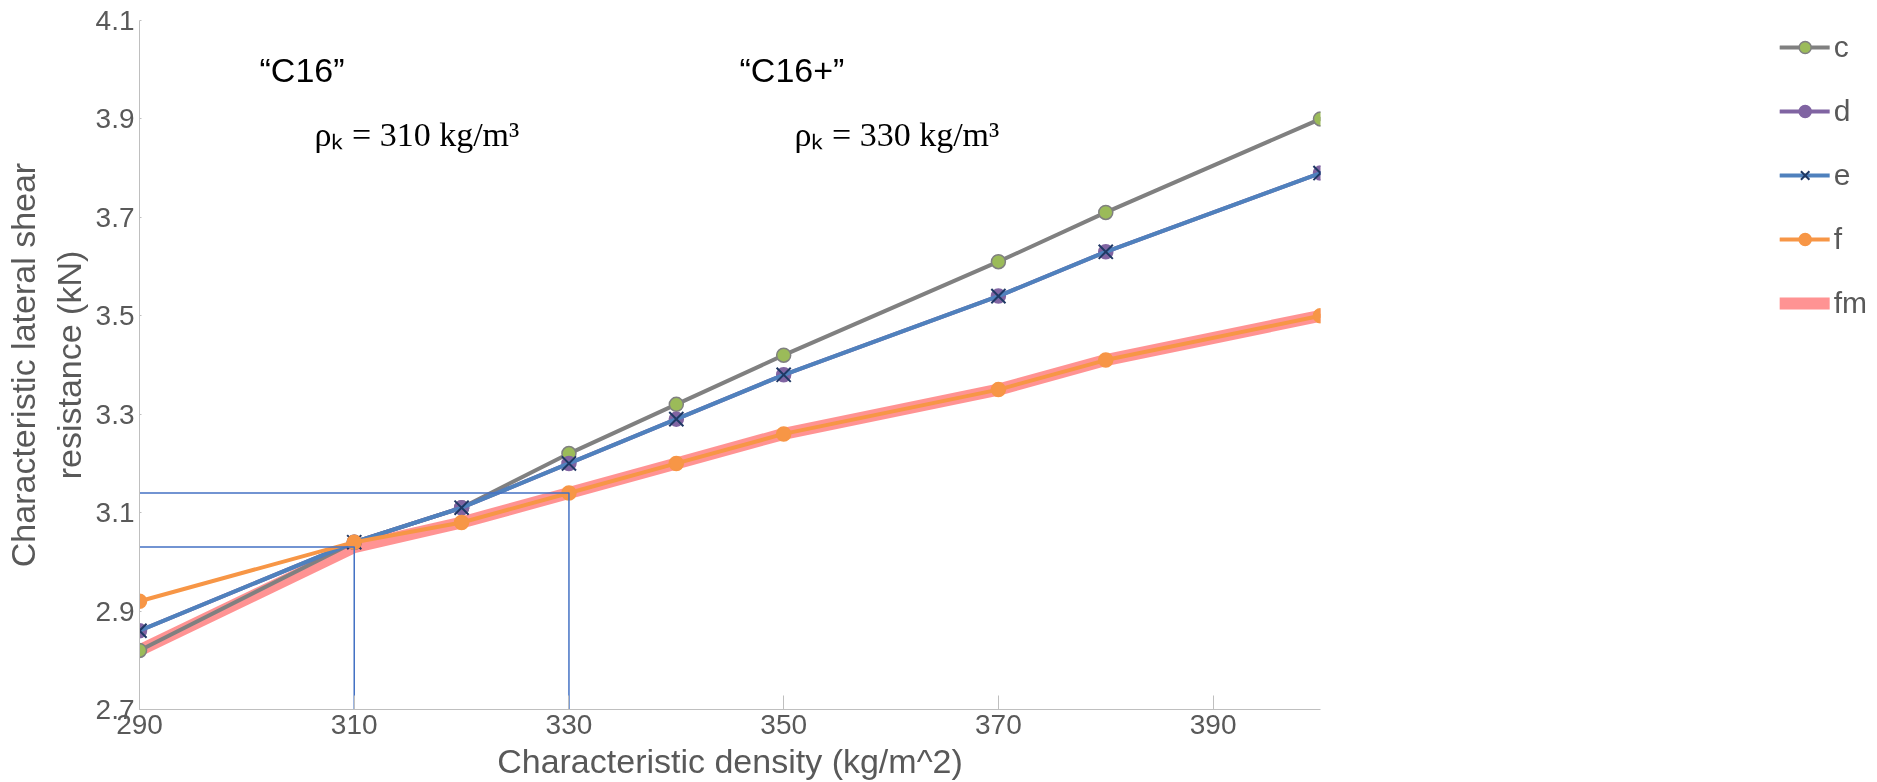 Image resolution: width=1877 pixels, height=782 pixels. I want to click on x-tick-label: 310, so click(354, 724).